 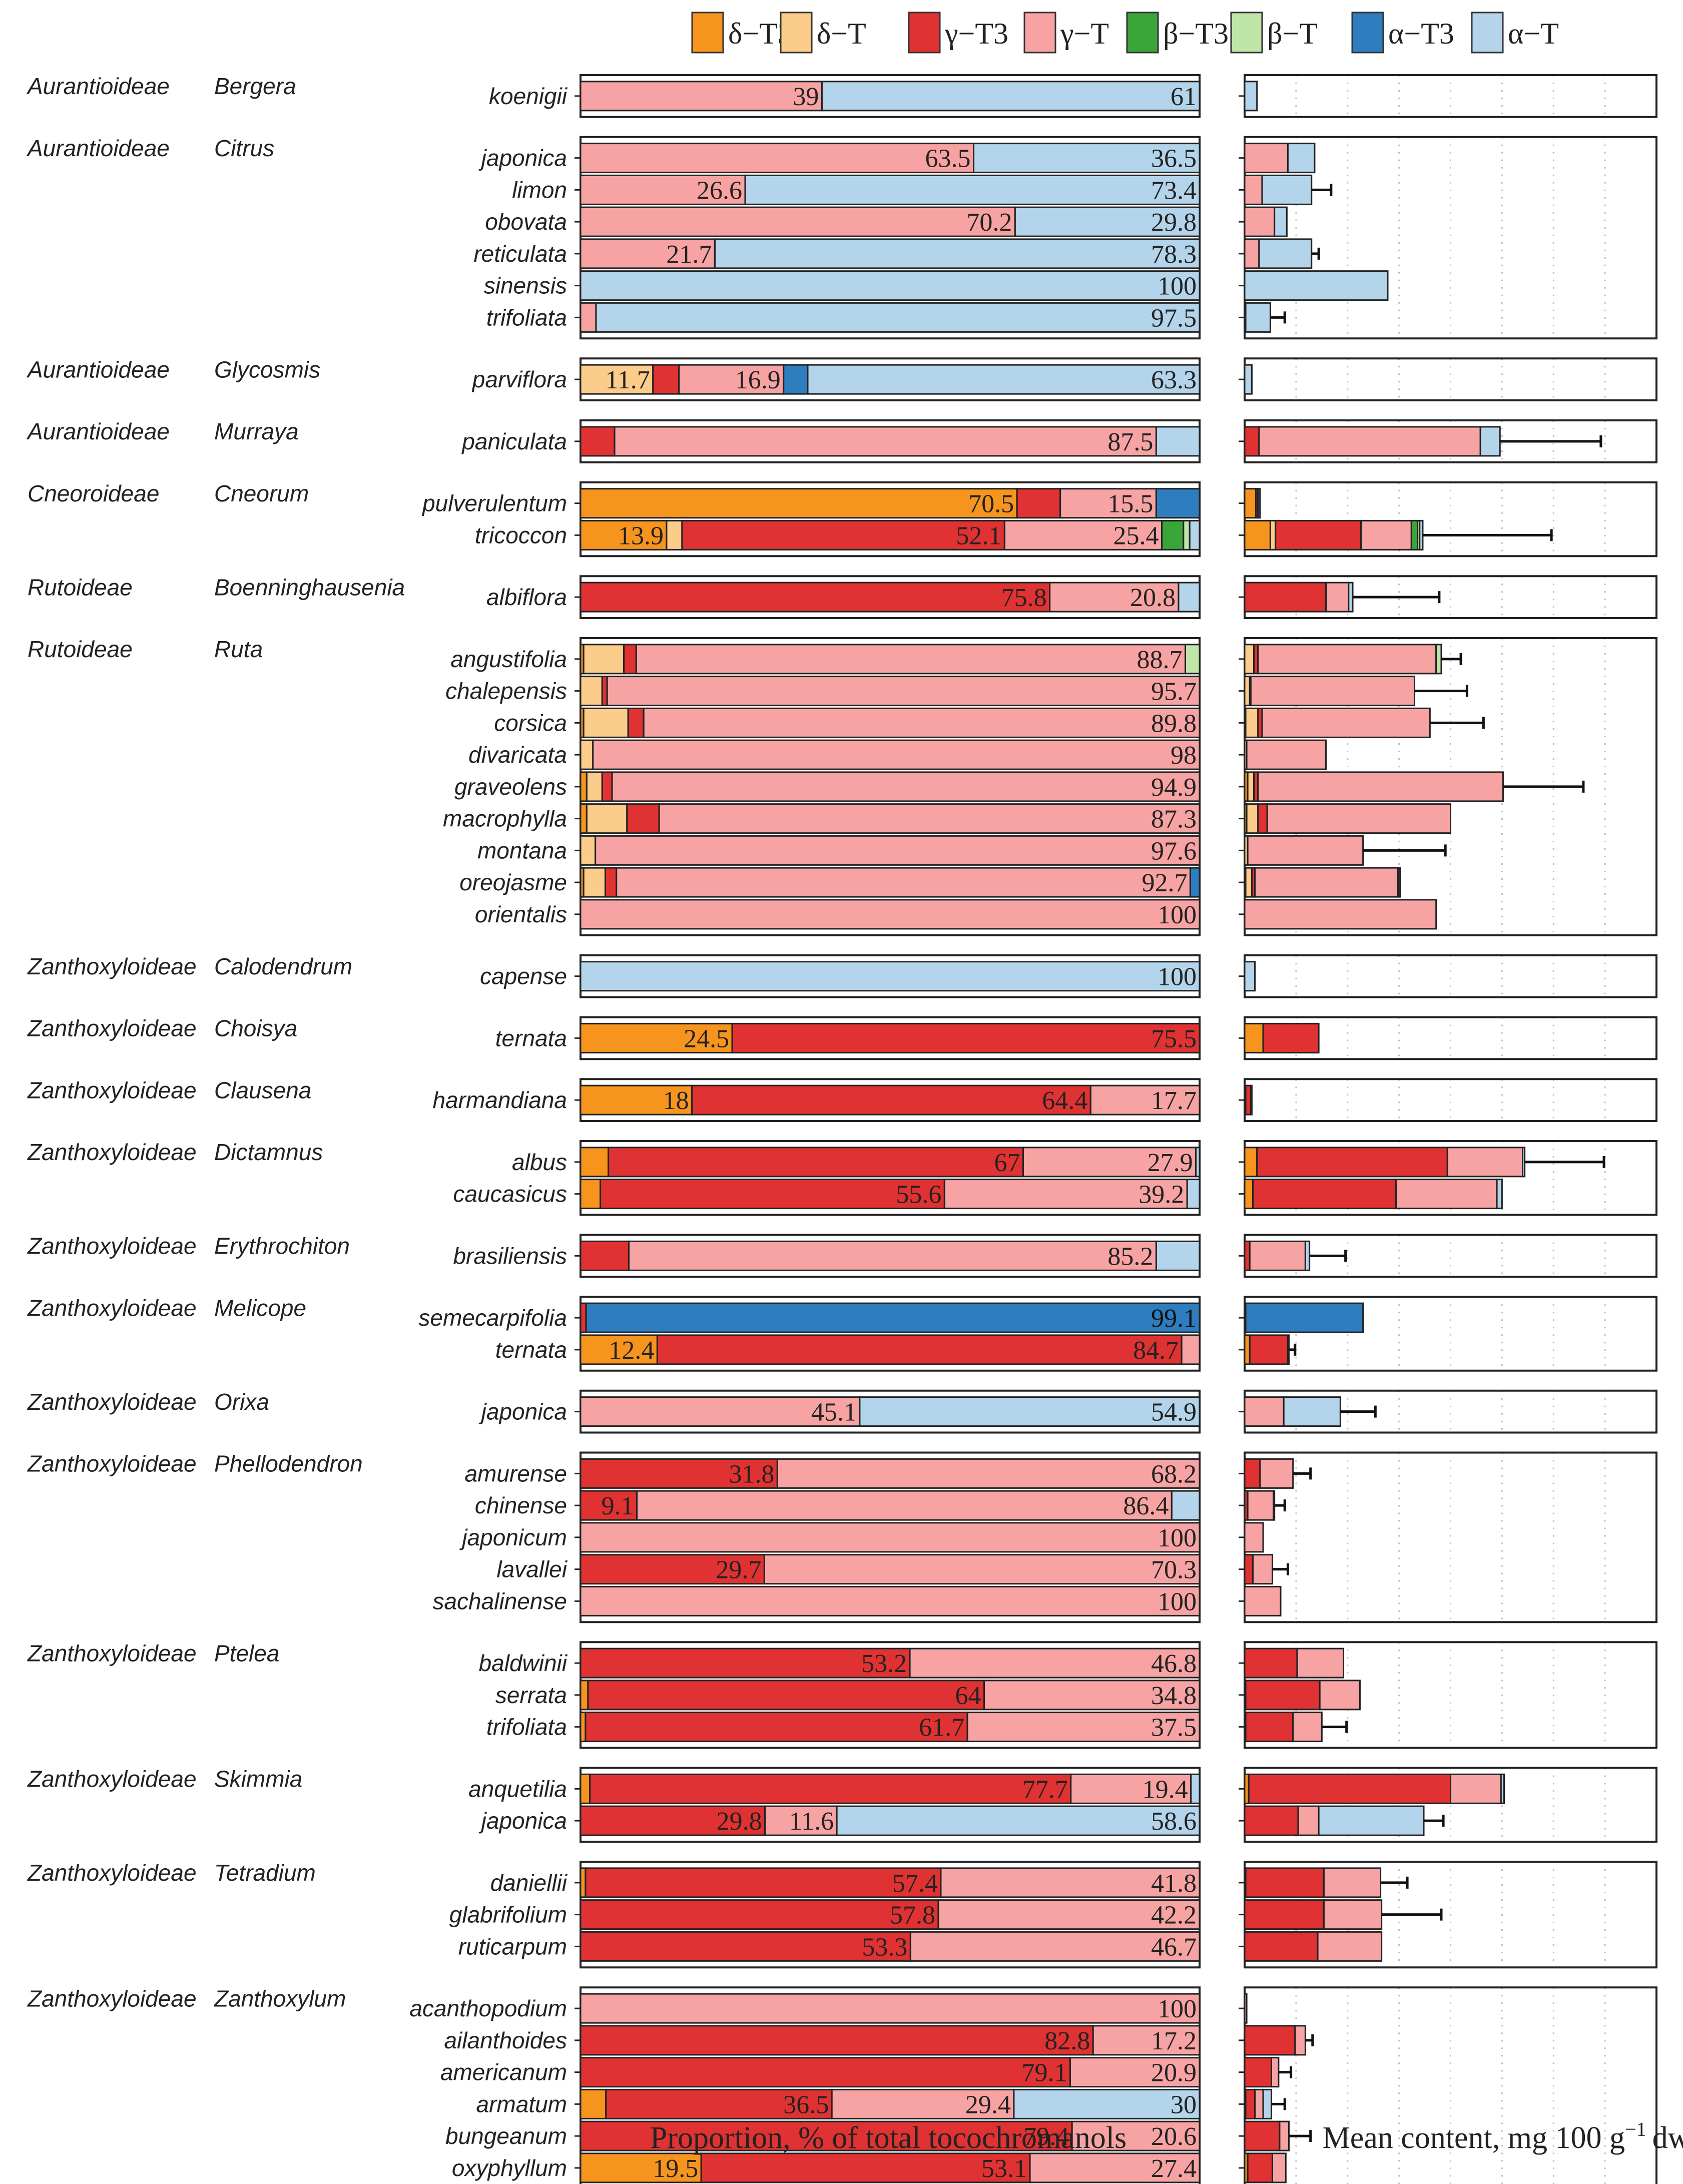 I want to click on data-label-dT: 11.7, so click(x=628, y=380).